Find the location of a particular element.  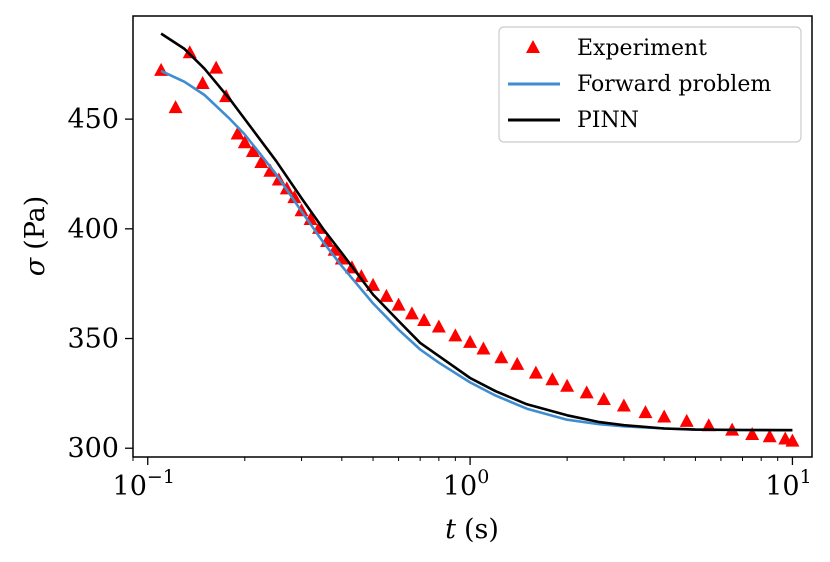

x-axis-label: t (s) is located at coordinates (472, 529).